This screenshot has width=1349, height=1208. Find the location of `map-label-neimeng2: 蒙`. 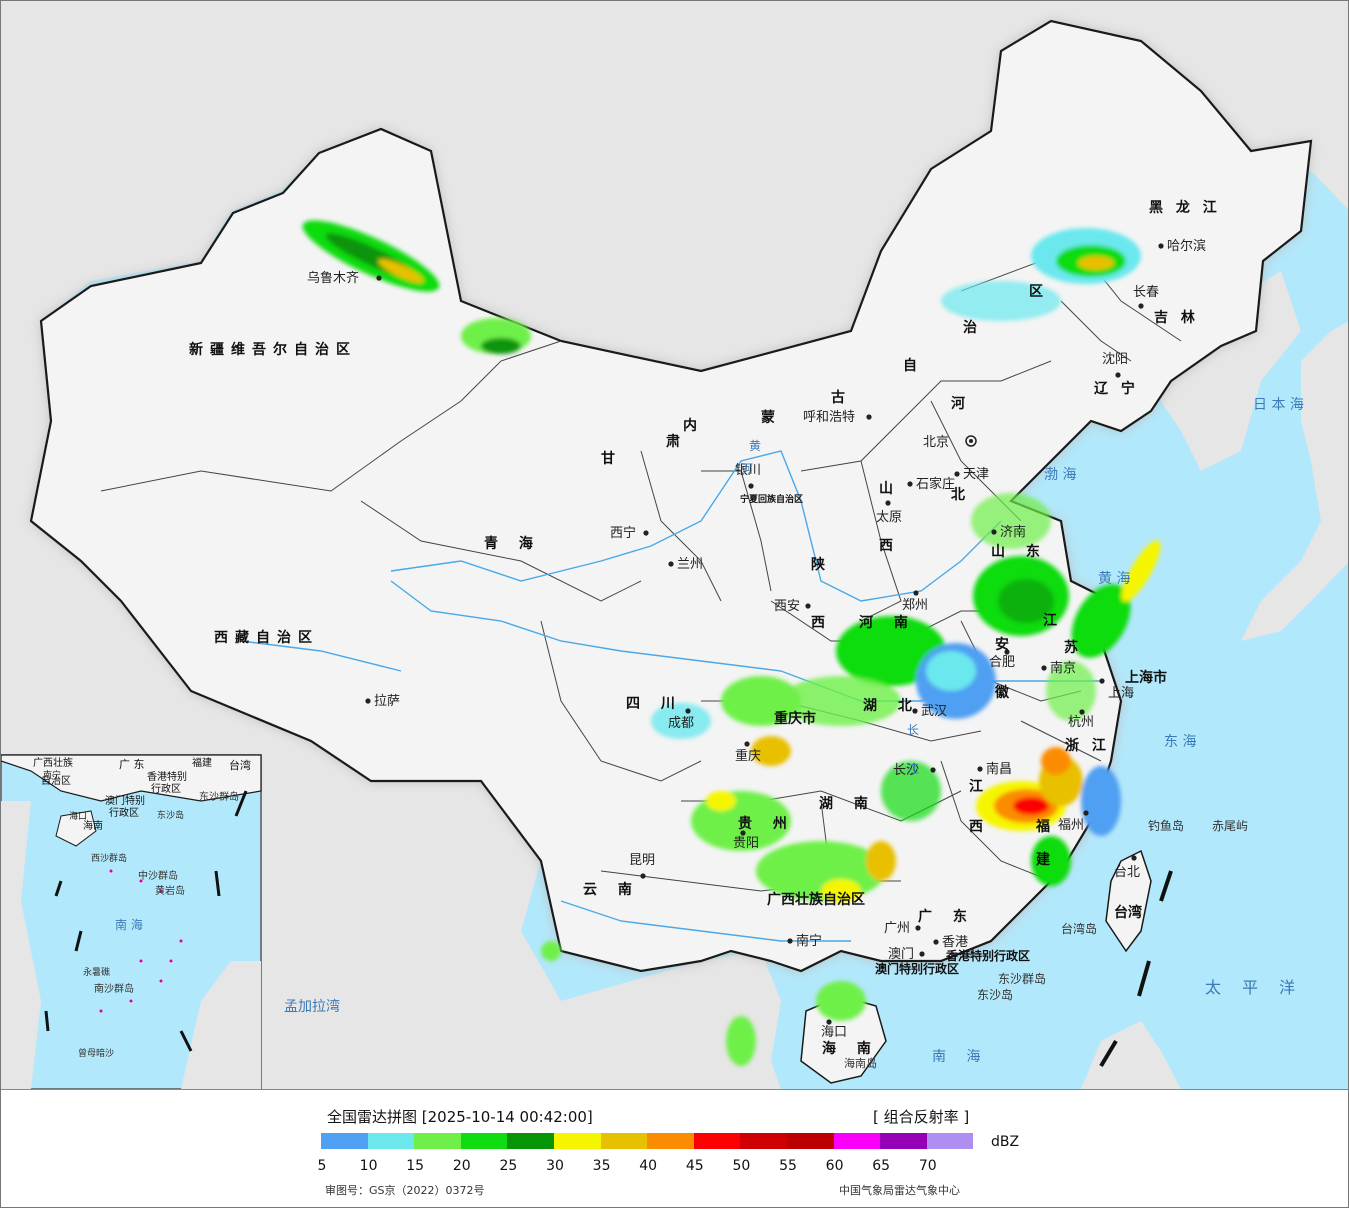

map-label-neimeng2: 蒙 is located at coordinates (768, 417).